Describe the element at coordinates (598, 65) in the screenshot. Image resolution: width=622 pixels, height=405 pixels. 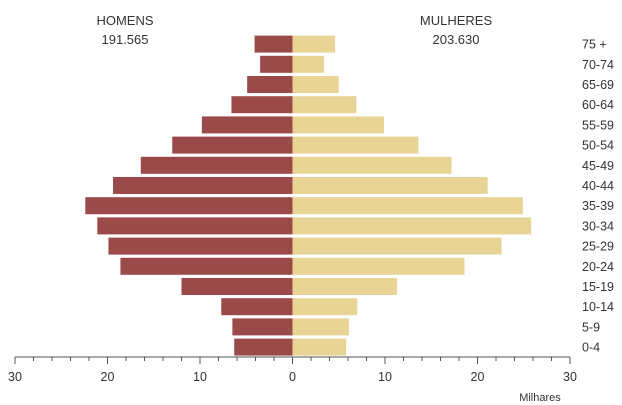
I see `age-label: 70-74` at that location.